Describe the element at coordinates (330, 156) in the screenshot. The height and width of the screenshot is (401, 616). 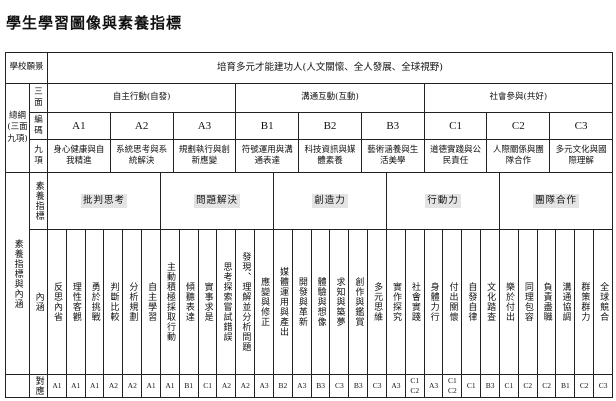
I see `nine-item-name: 科技資訊與媒體素養` at that location.